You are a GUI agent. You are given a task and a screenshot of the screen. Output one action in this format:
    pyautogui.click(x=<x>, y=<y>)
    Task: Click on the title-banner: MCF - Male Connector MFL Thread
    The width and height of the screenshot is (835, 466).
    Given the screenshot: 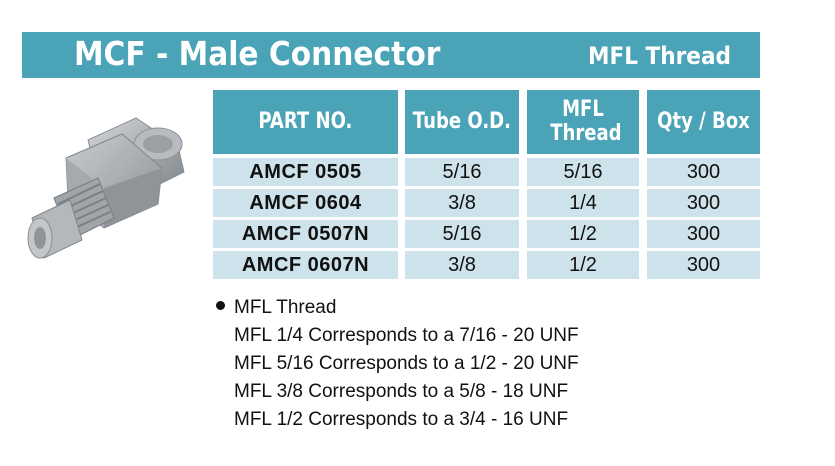 What is the action you would take?
    pyautogui.click(x=391, y=55)
    